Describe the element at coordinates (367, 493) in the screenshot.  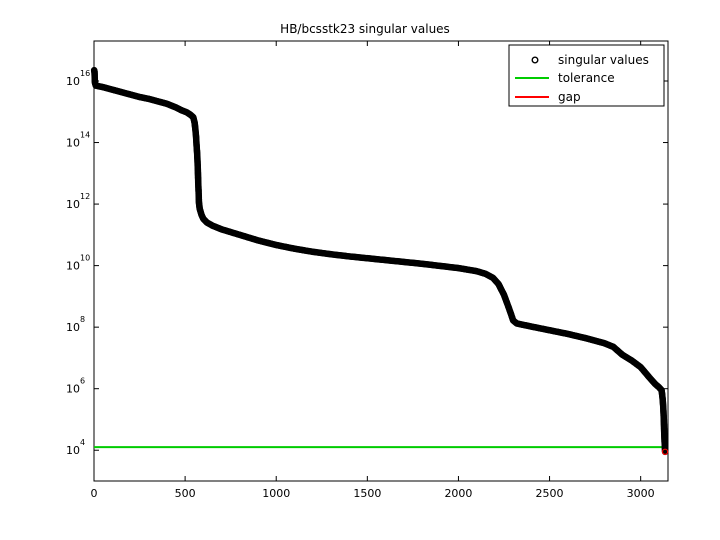
I see `x-tick-label: 1500` at that location.